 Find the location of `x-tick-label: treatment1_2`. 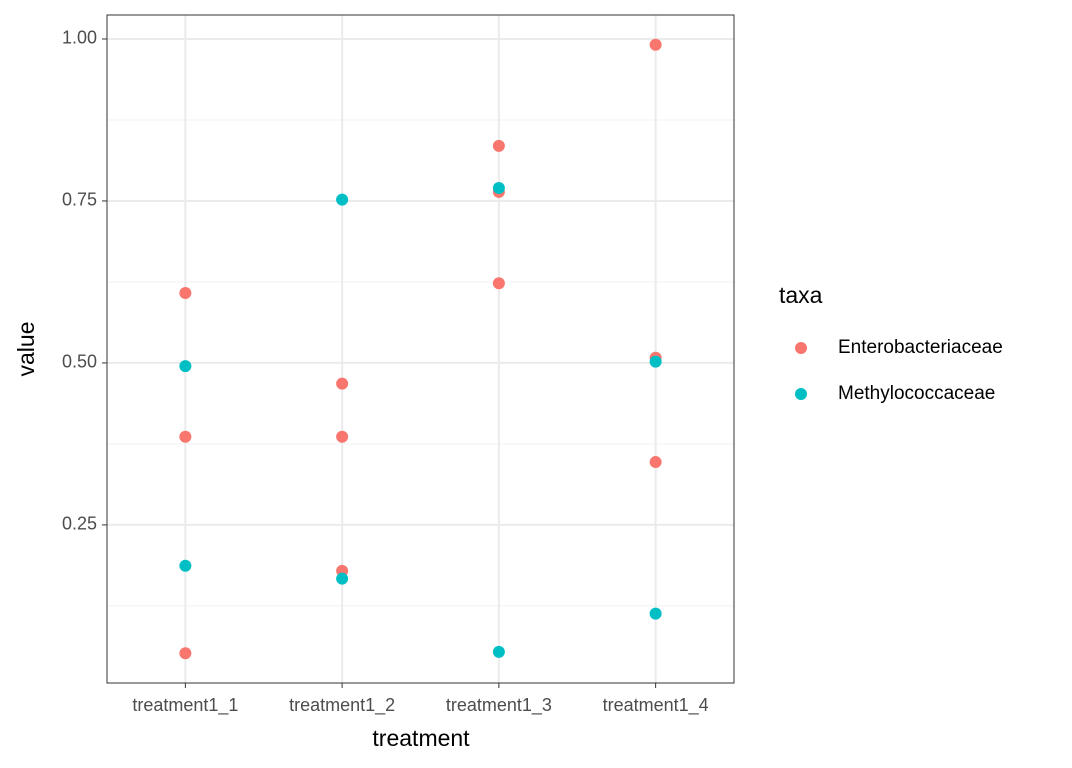

x-tick-label: treatment1_2 is located at coordinates (342, 705).